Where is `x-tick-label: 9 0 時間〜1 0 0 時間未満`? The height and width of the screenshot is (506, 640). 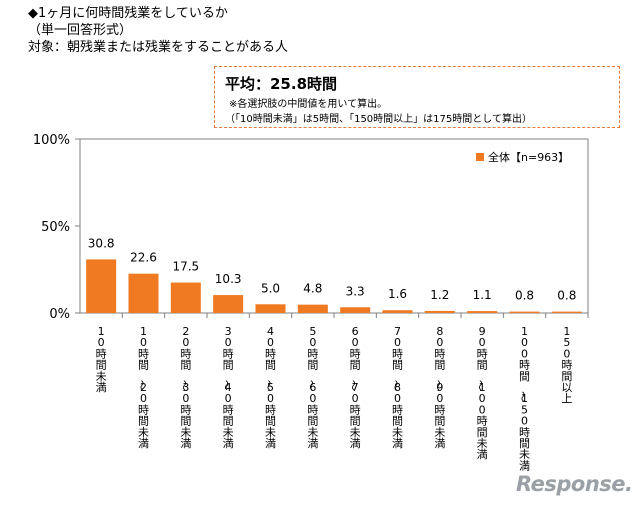
x-tick-label: 9 0 時間〜1 0 0 時間未満 is located at coordinates (481, 393).